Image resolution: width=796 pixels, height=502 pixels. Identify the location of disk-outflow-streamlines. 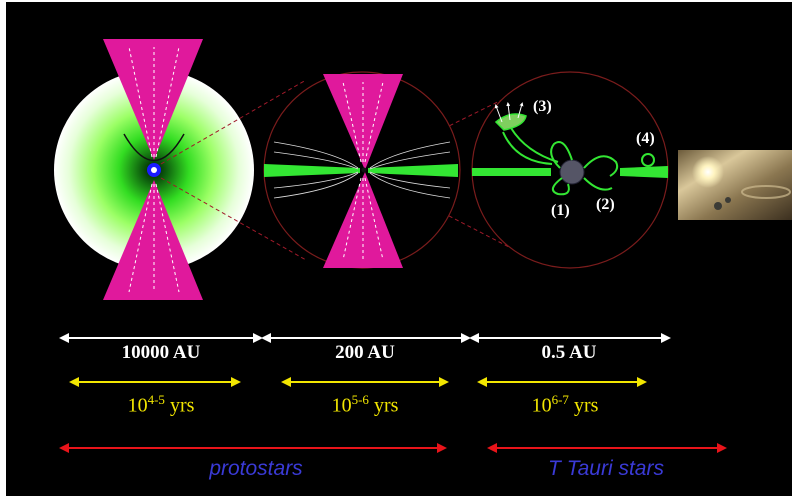
(363, 171).